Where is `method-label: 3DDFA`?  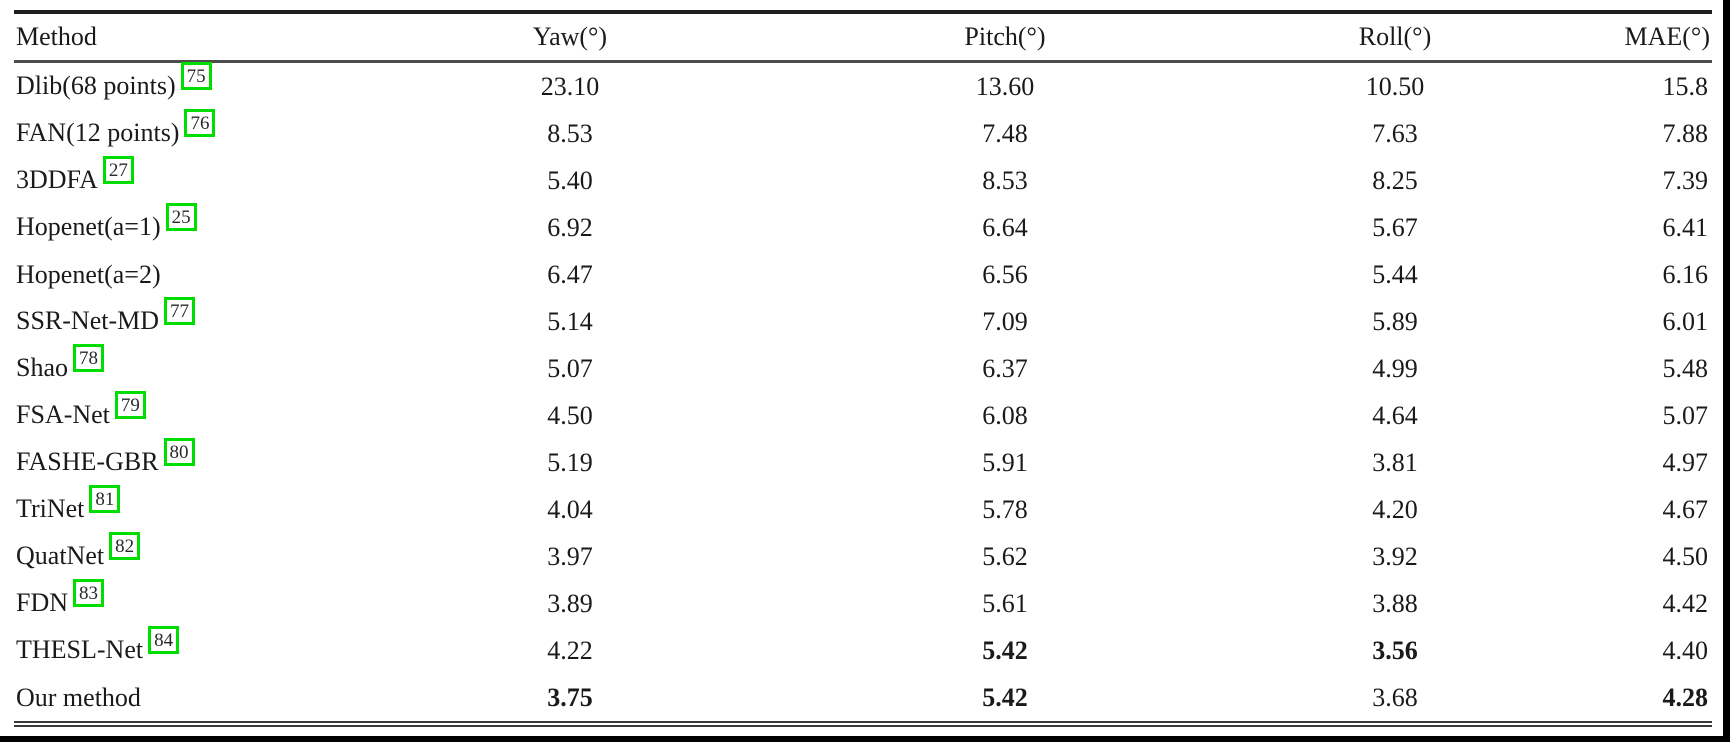
method-label: 3DDFA is located at coordinates (57, 179).